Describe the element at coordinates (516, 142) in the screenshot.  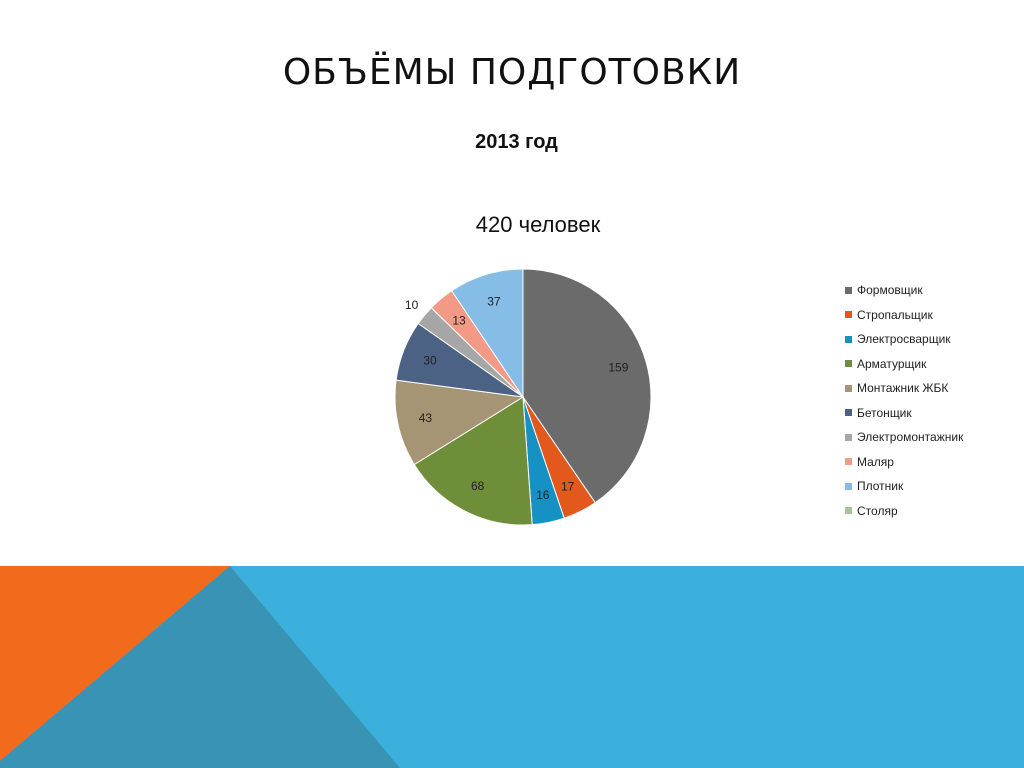
I see `slide-subtitle: 2013 год` at that location.